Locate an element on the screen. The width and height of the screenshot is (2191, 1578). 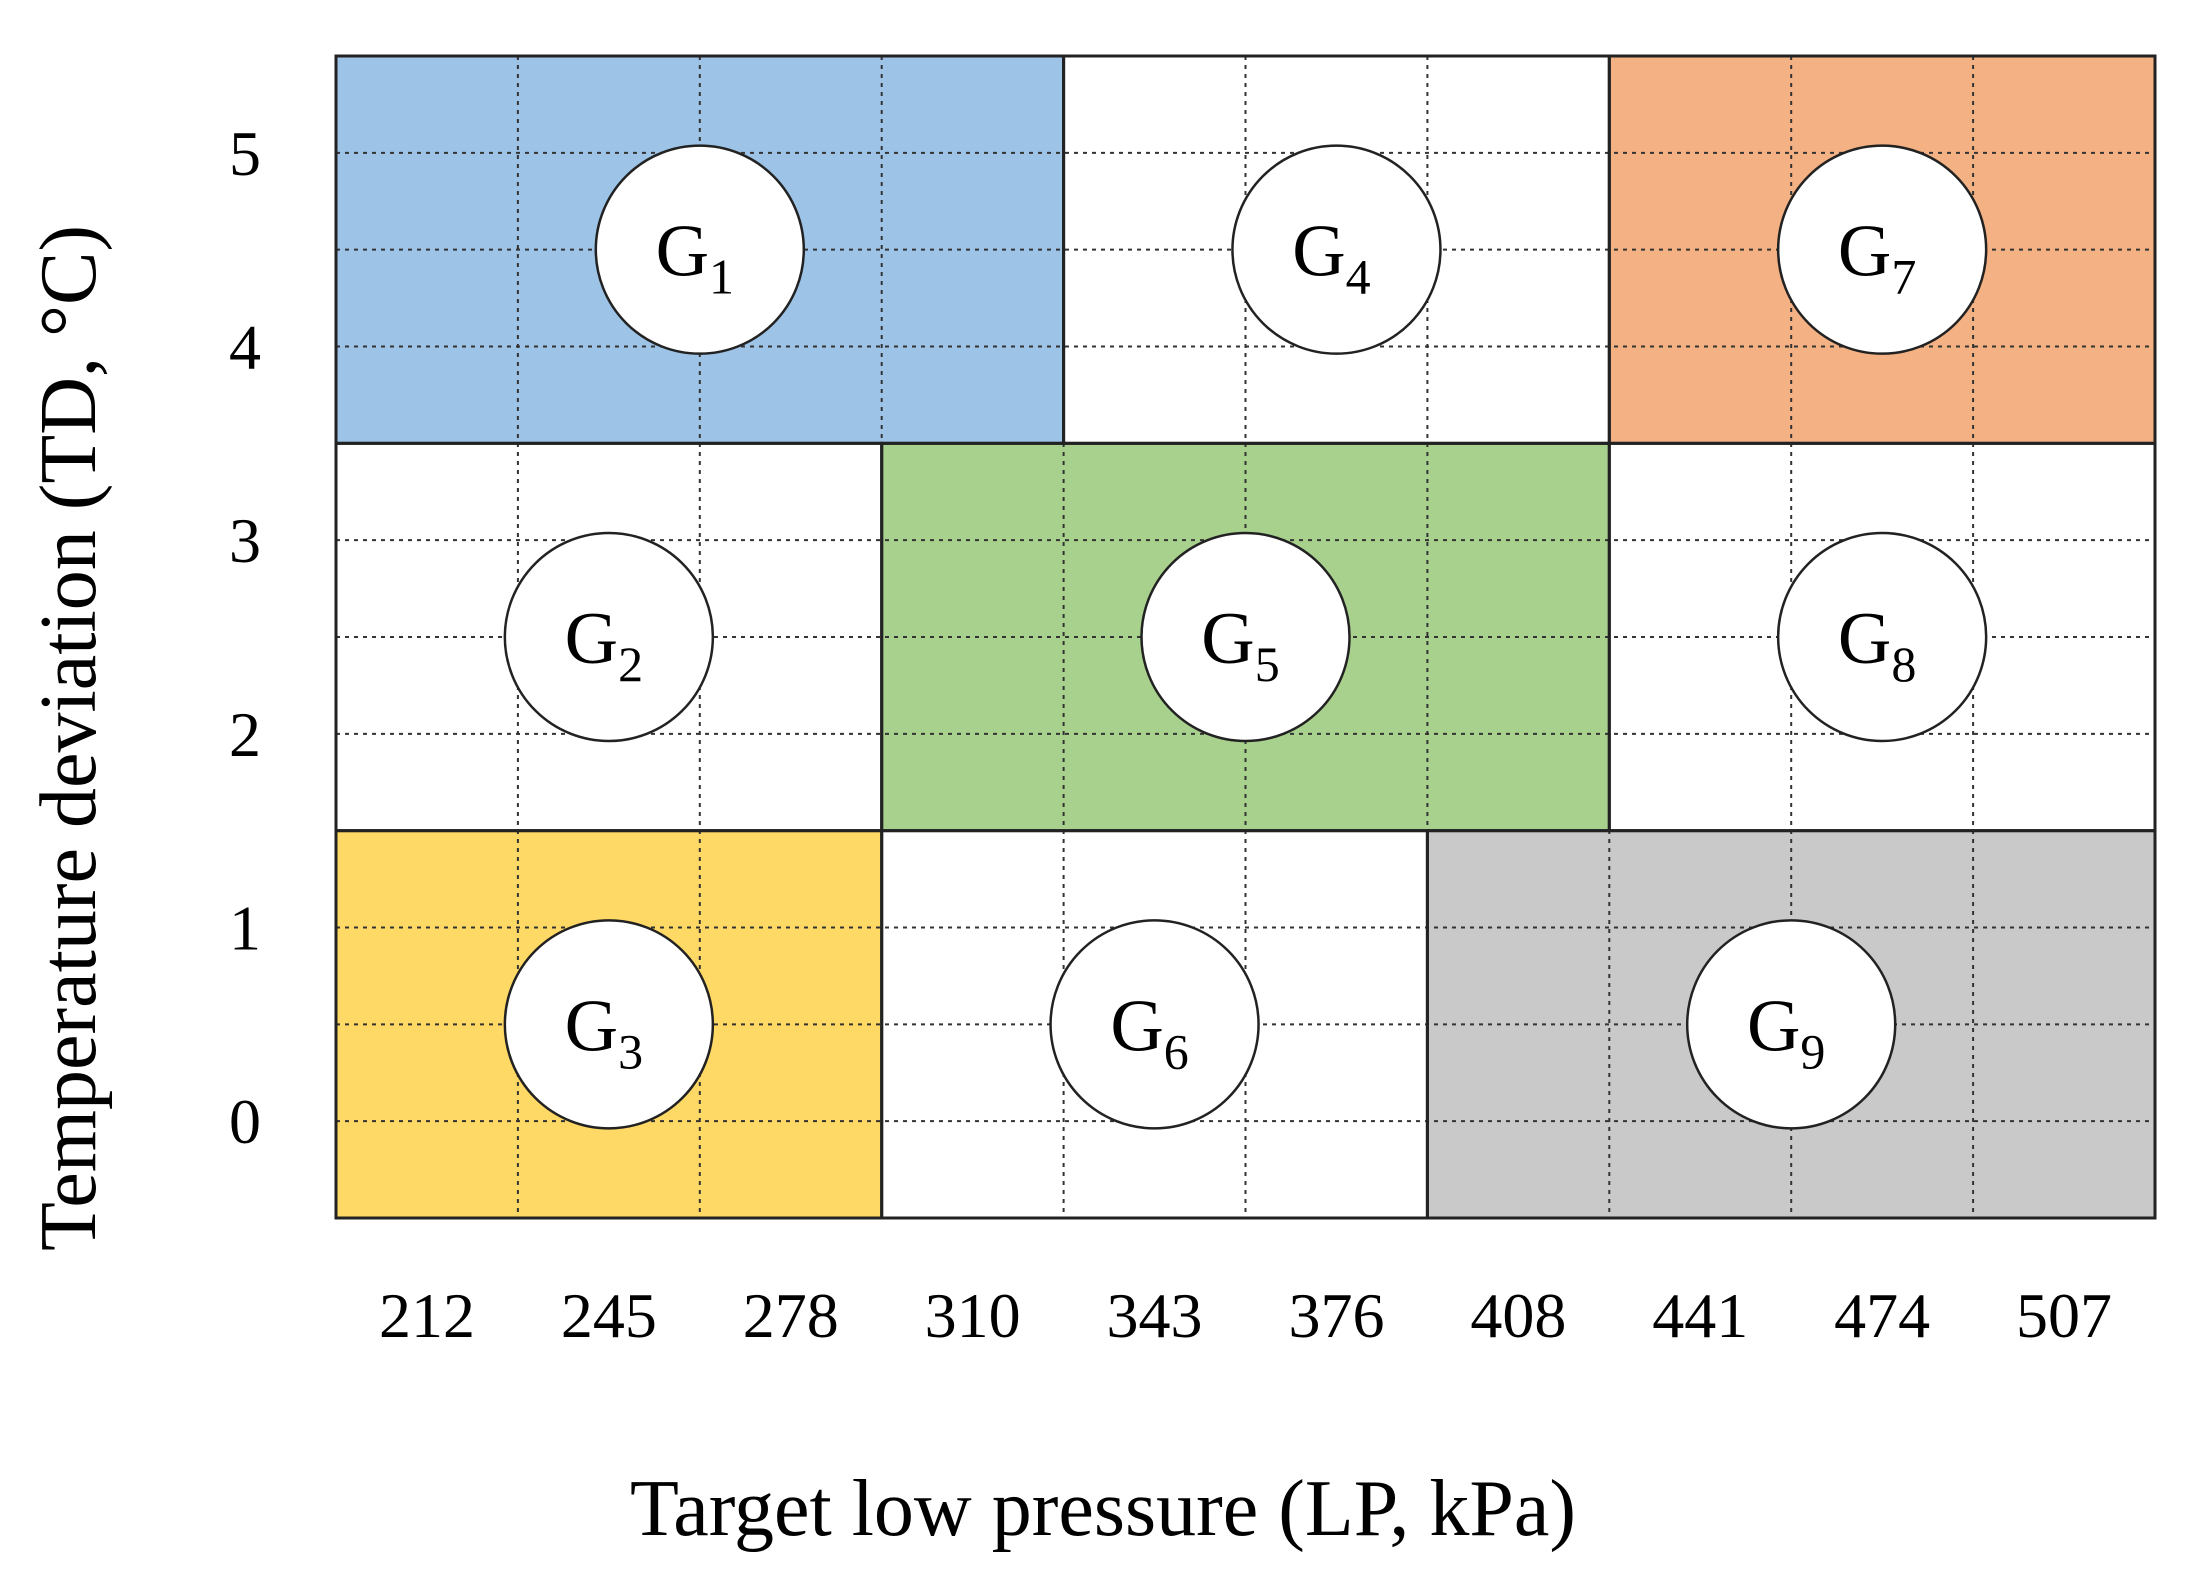
group-index: 4 is located at coordinates (1358, 277).